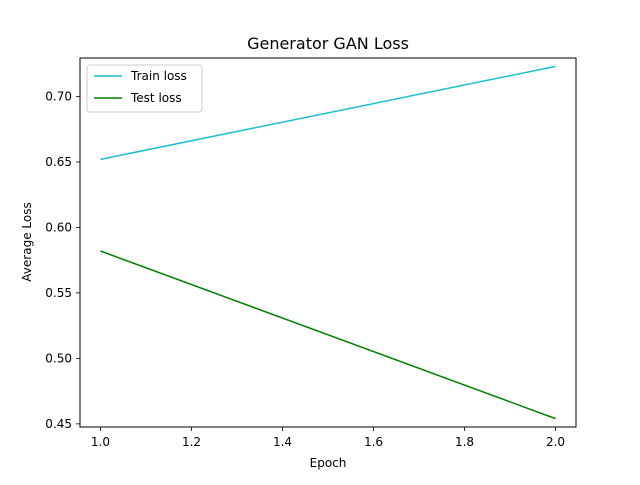 This screenshot has height=485, width=640. I want to click on x-axis-label: Epoch, so click(328, 463).